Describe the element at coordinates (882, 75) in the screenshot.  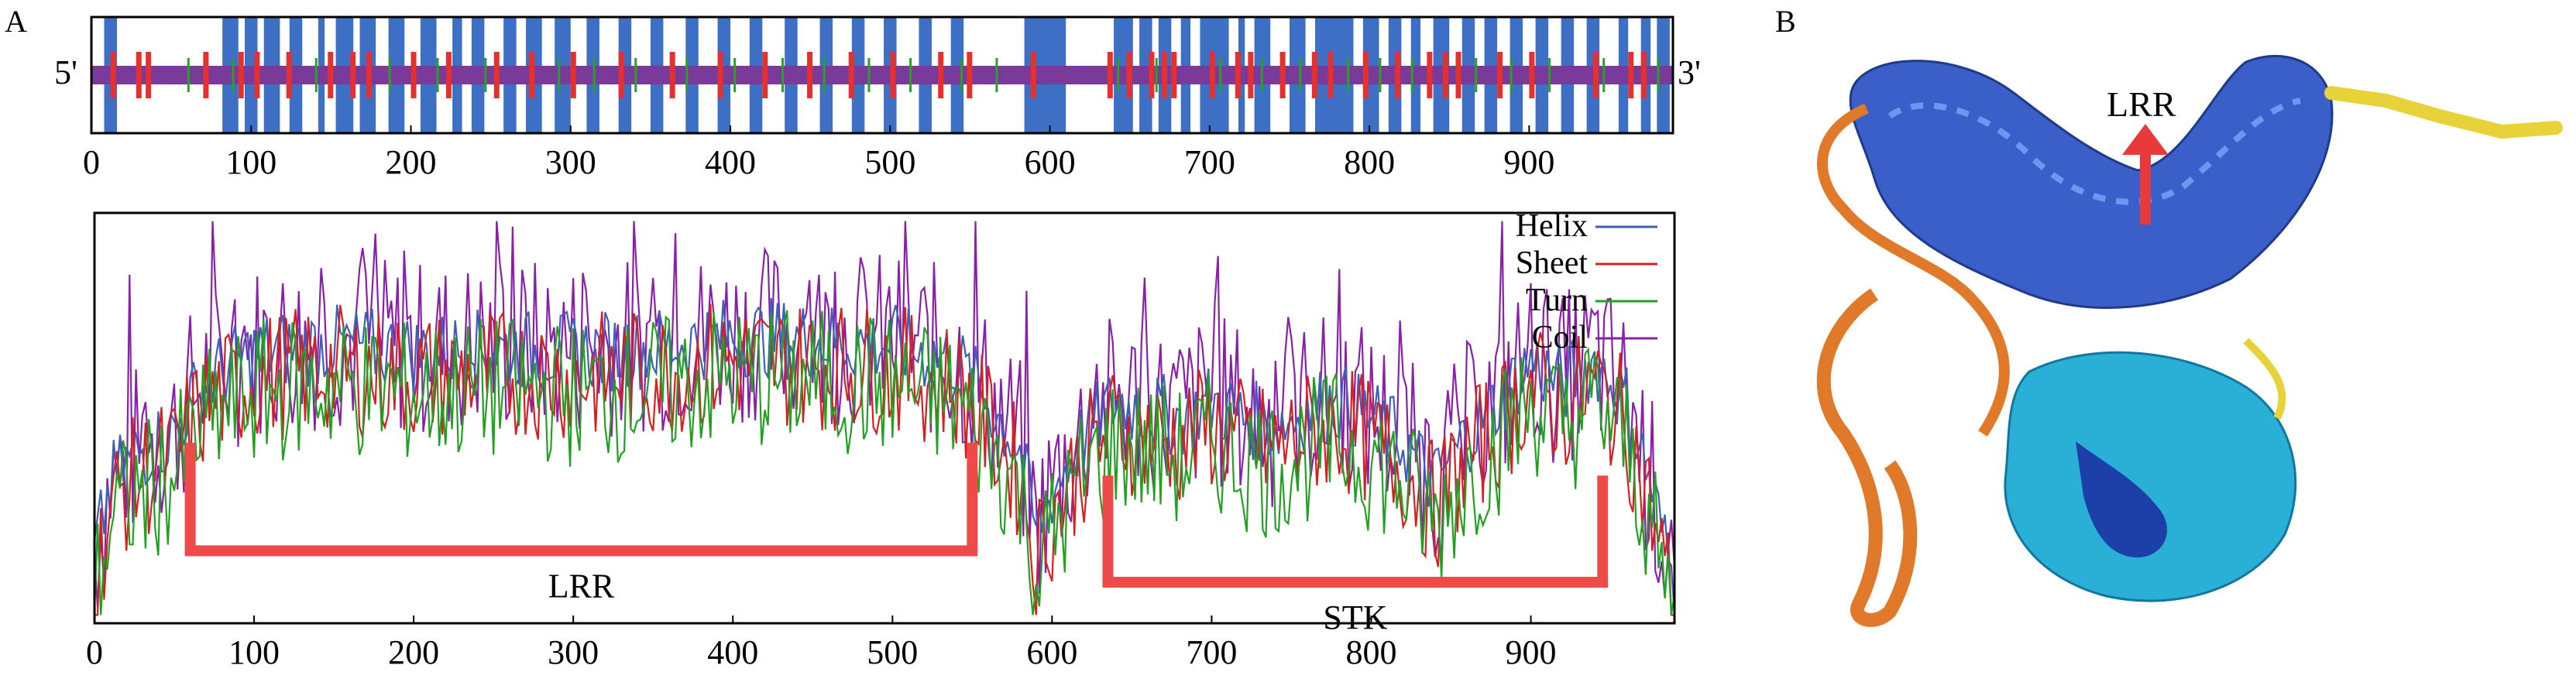
I see `track-frame` at that location.